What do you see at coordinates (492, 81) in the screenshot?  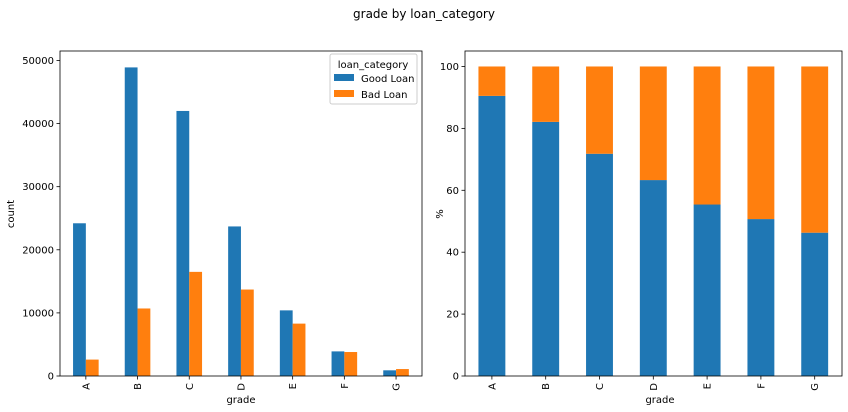 I see `percent-bar-bad-loan-a` at bounding box center [492, 81].